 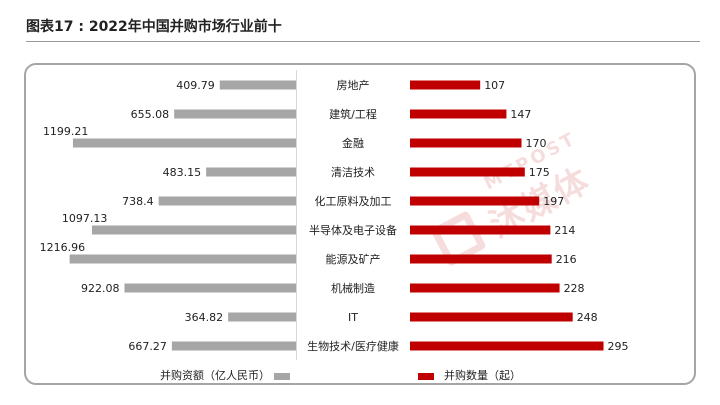 What do you see at coordinates (282, 376) in the screenshot?
I see `legend-amount-swatch` at bounding box center [282, 376].